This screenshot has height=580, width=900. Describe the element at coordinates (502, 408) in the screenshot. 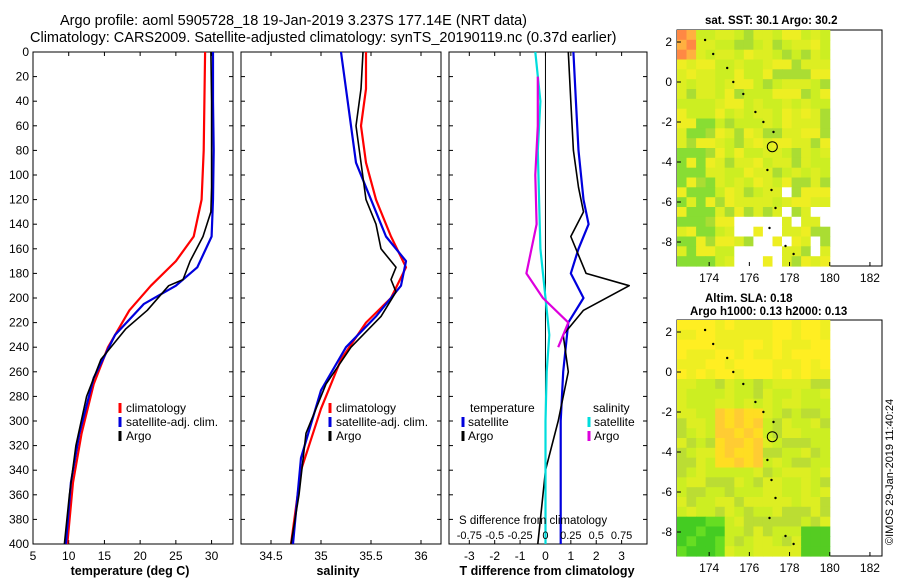

I see `legend-temperature-title: temperature` at that location.